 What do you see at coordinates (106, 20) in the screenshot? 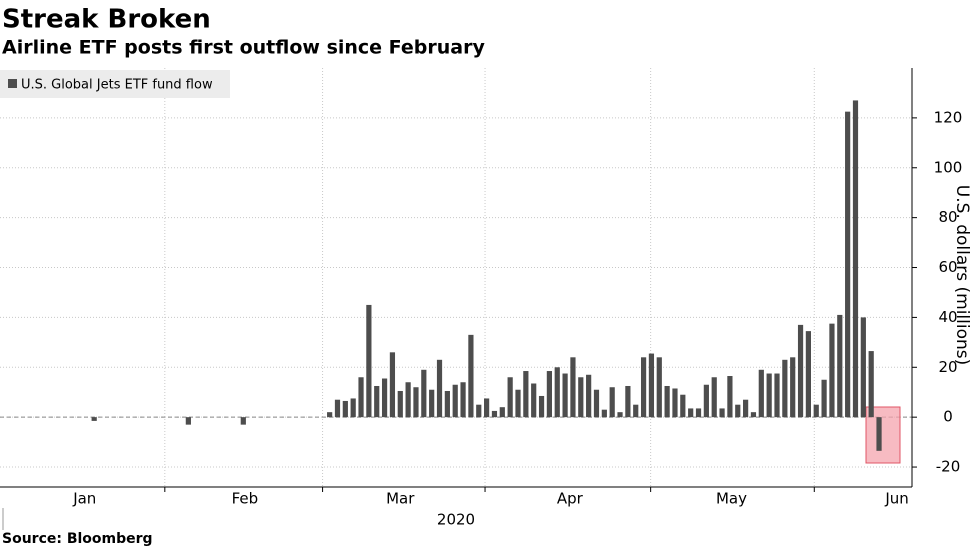
I see `chart-title: Streak Broken` at bounding box center [106, 20].